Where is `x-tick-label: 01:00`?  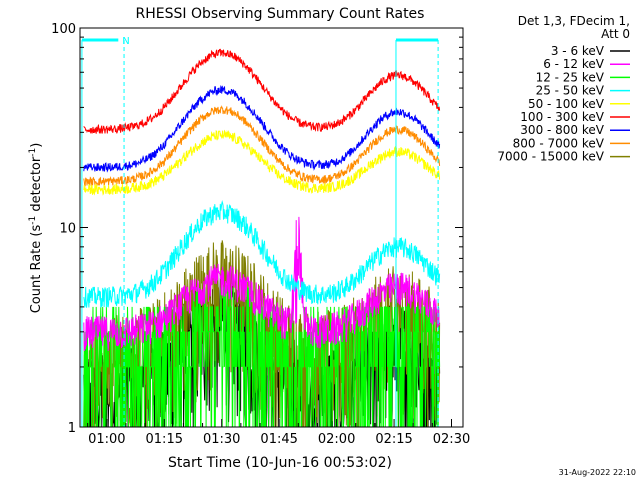 x-tick-label: 01:00 is located at coordinates (106, 439).